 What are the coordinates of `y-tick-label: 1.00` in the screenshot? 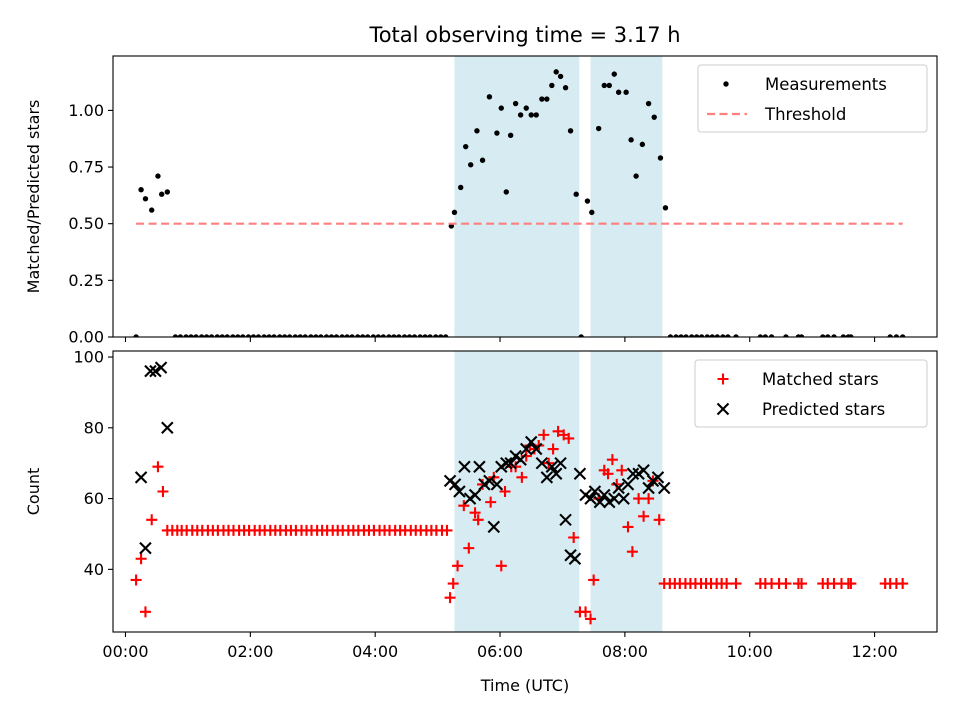 It's located at (86, 110).